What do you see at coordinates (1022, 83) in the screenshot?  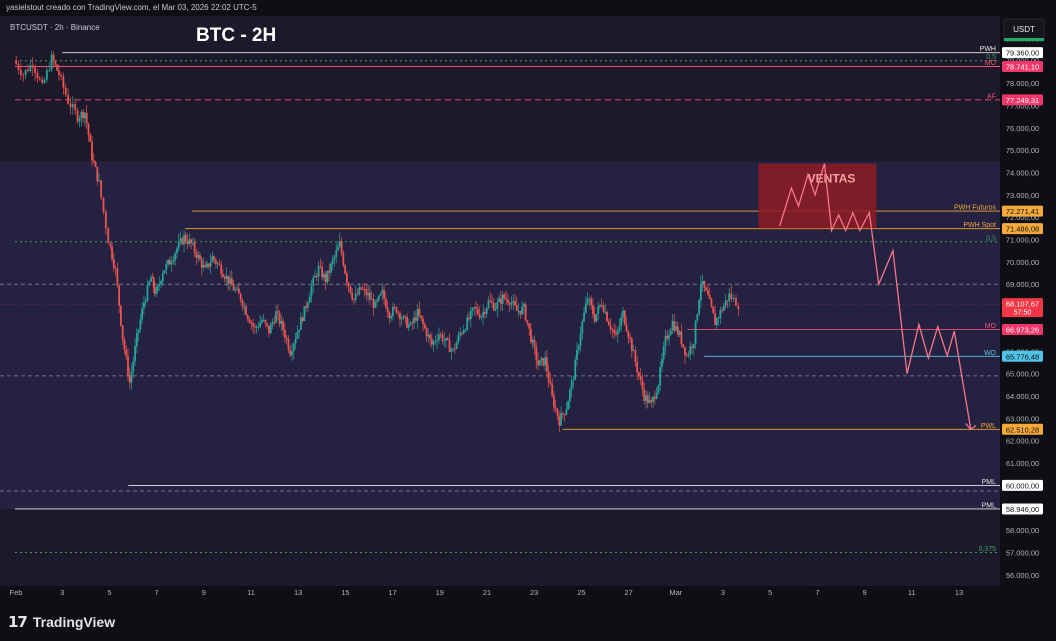 I see `y-tick-label: 78.000,00` at bounding box center [1022, 83].